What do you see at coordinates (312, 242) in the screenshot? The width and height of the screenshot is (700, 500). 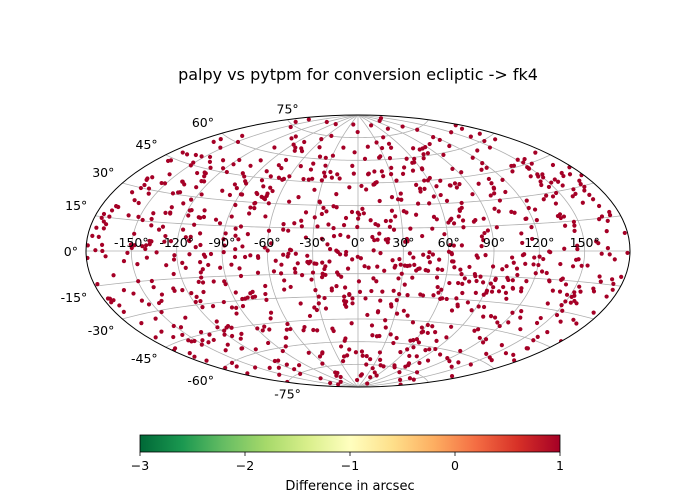 I see `x-tick-label: -30°` at bounding box center [312, 242].